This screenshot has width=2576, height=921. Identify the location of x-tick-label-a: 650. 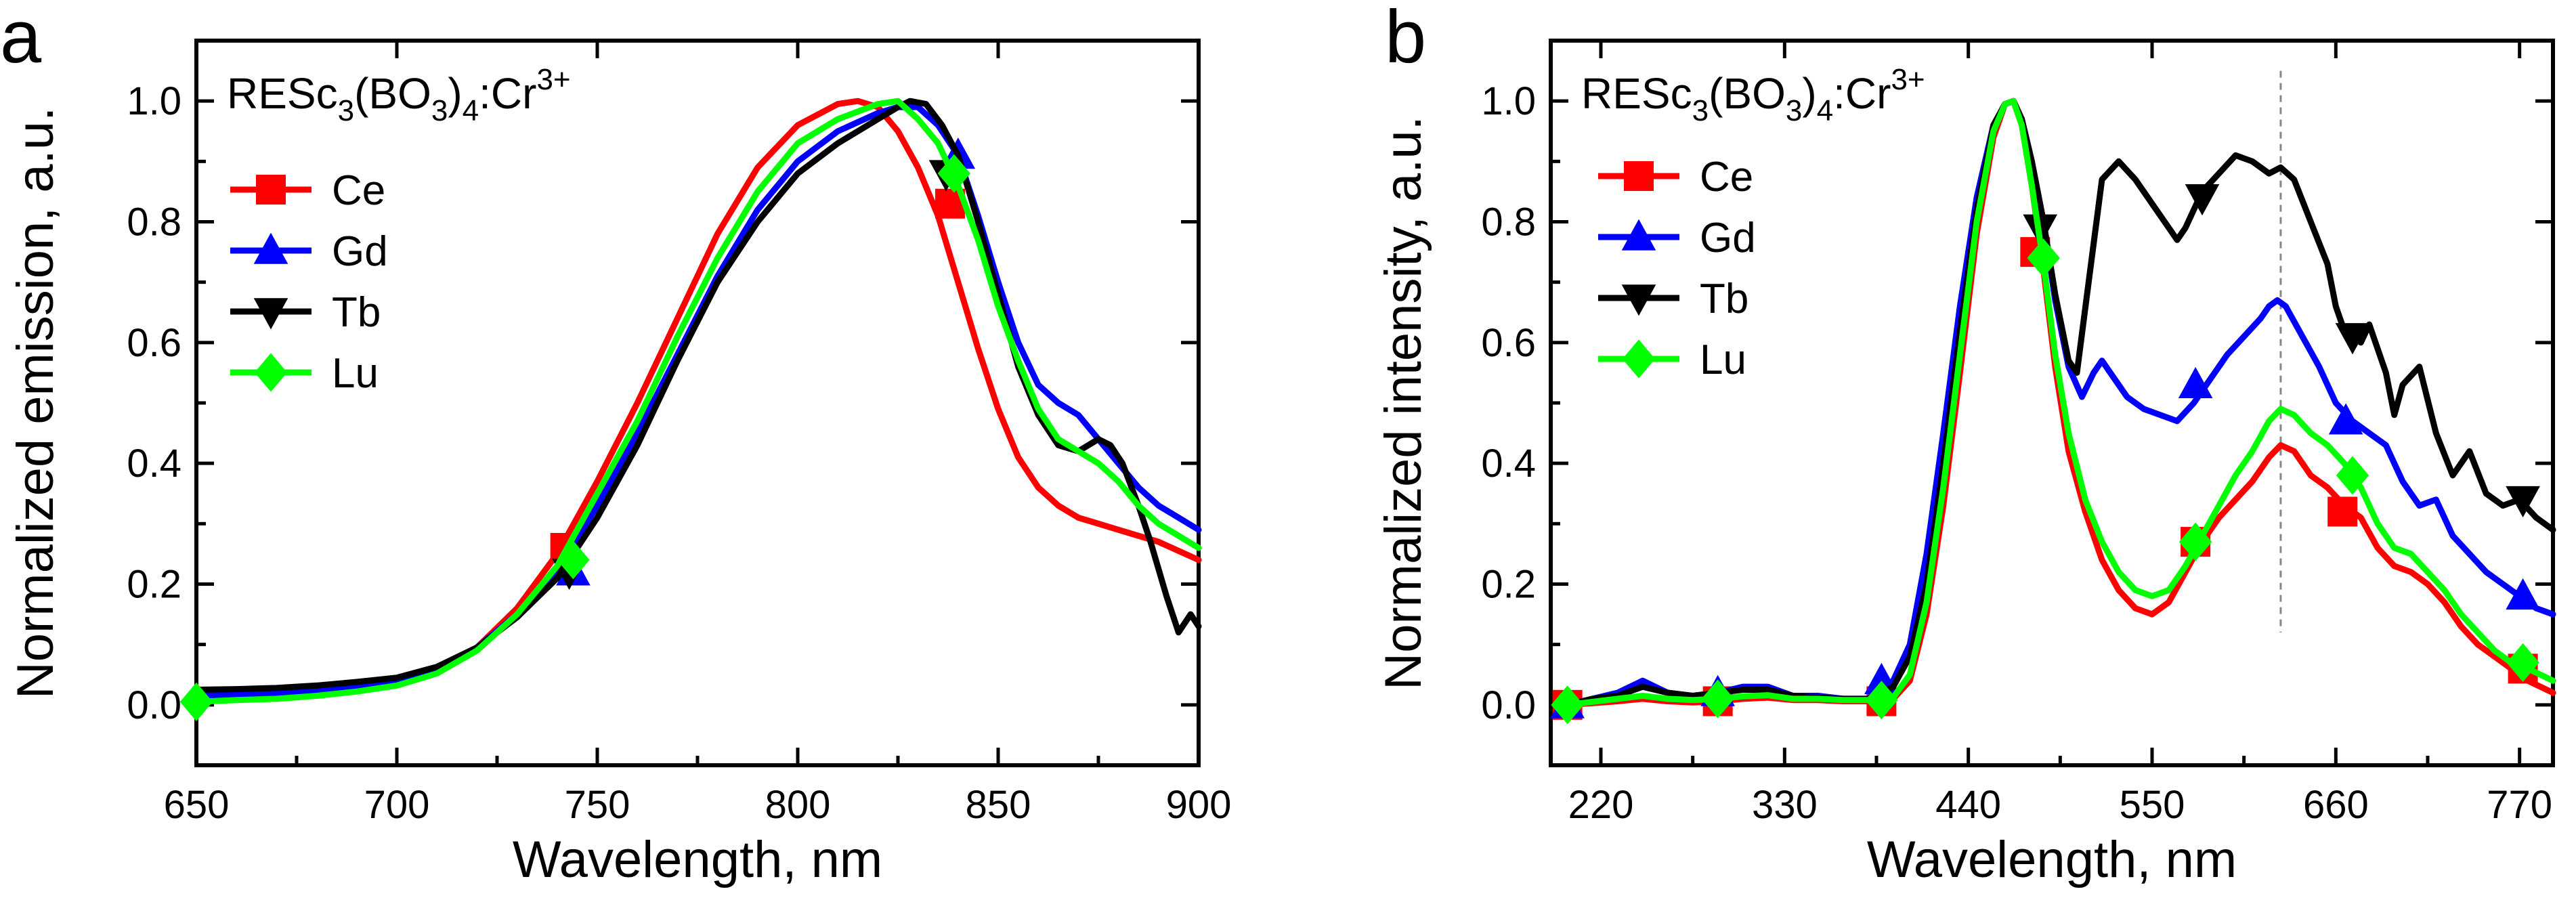
(197, 805).